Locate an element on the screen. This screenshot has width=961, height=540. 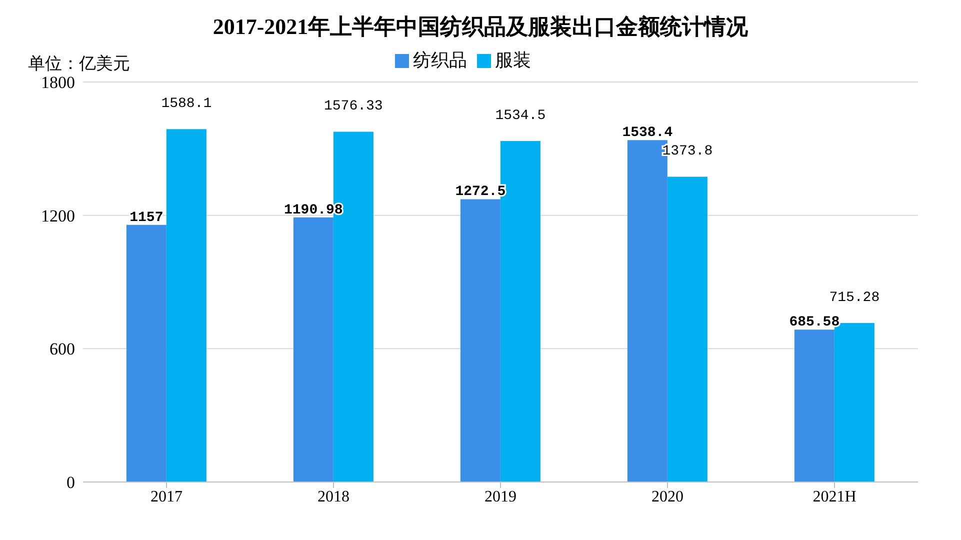
x-tick-label: 2019 is located at coordinates (500, 497).